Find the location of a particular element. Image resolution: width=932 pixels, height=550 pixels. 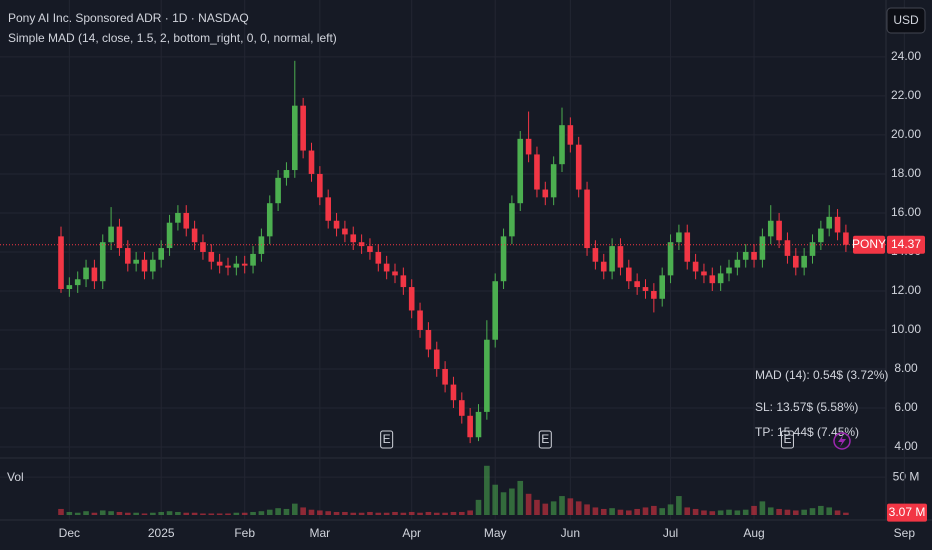

y-tick-label: 22.00 is located at coordinates (906, 95).